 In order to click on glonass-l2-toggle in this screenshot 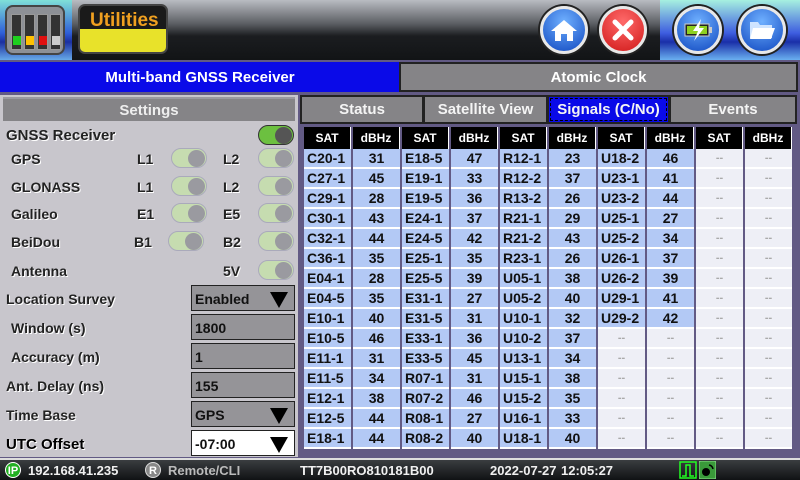, I will do `click(276, 186)`.